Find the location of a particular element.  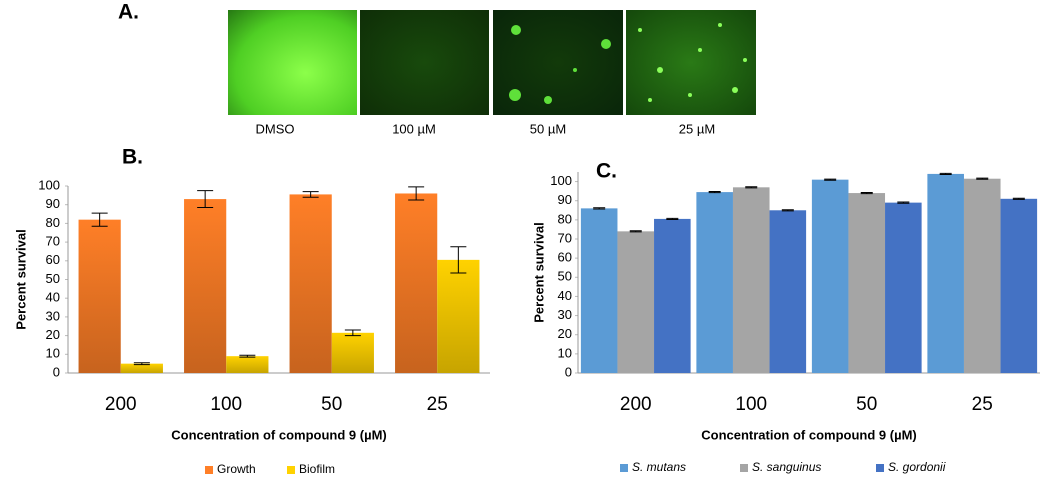

image-caption: 50 µM is located at coordinates (548, 128).